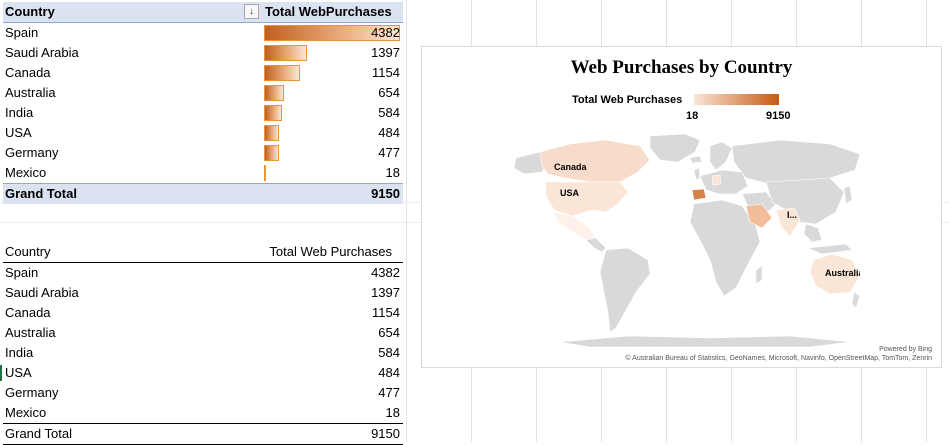  What do you see at coordinates (203, 12) in the screenshot?
I see `pivot-header-row: Country ↓ Total WebPurchases` at bounding box center [203, 12].